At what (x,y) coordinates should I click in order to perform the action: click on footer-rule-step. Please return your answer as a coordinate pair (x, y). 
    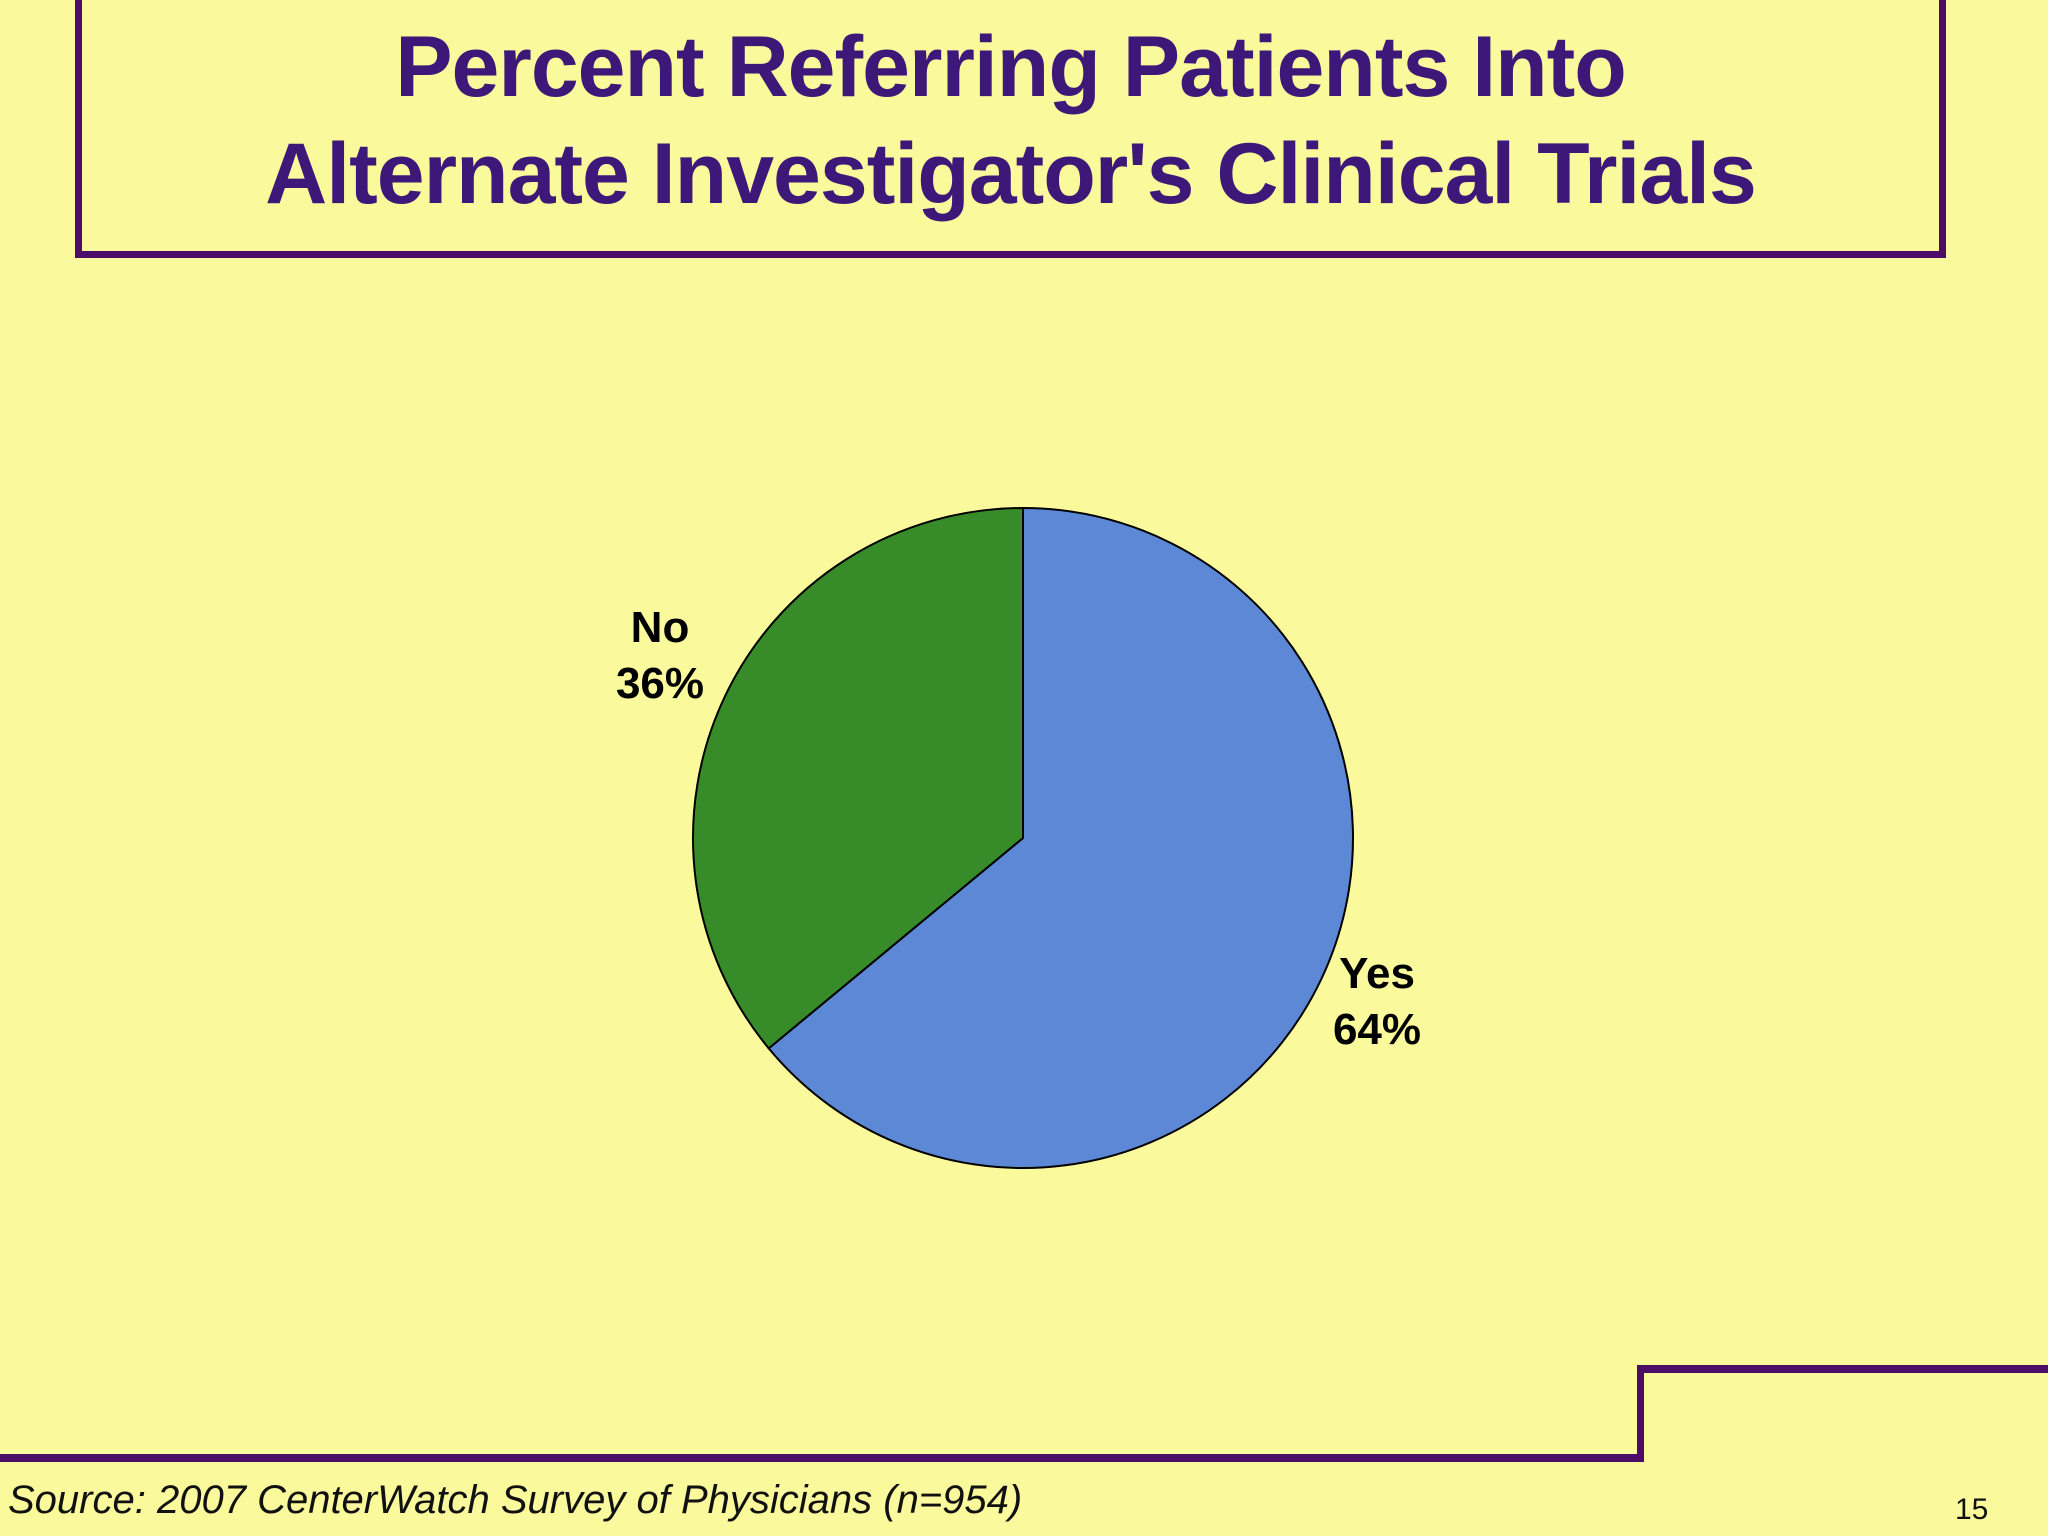
    Looking at the image, I should click on (1640, 1413).